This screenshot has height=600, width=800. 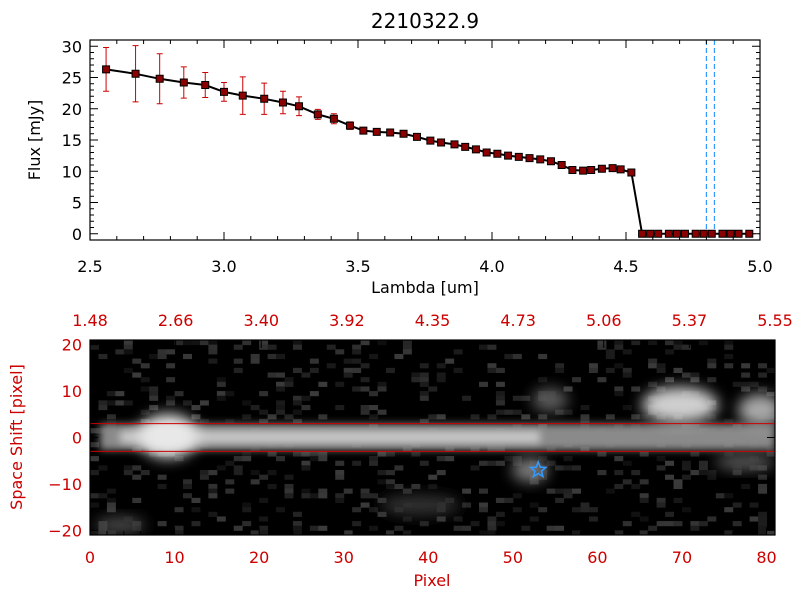 I want to click on x-tick-label: 5.0, so click(x=759, y=266).